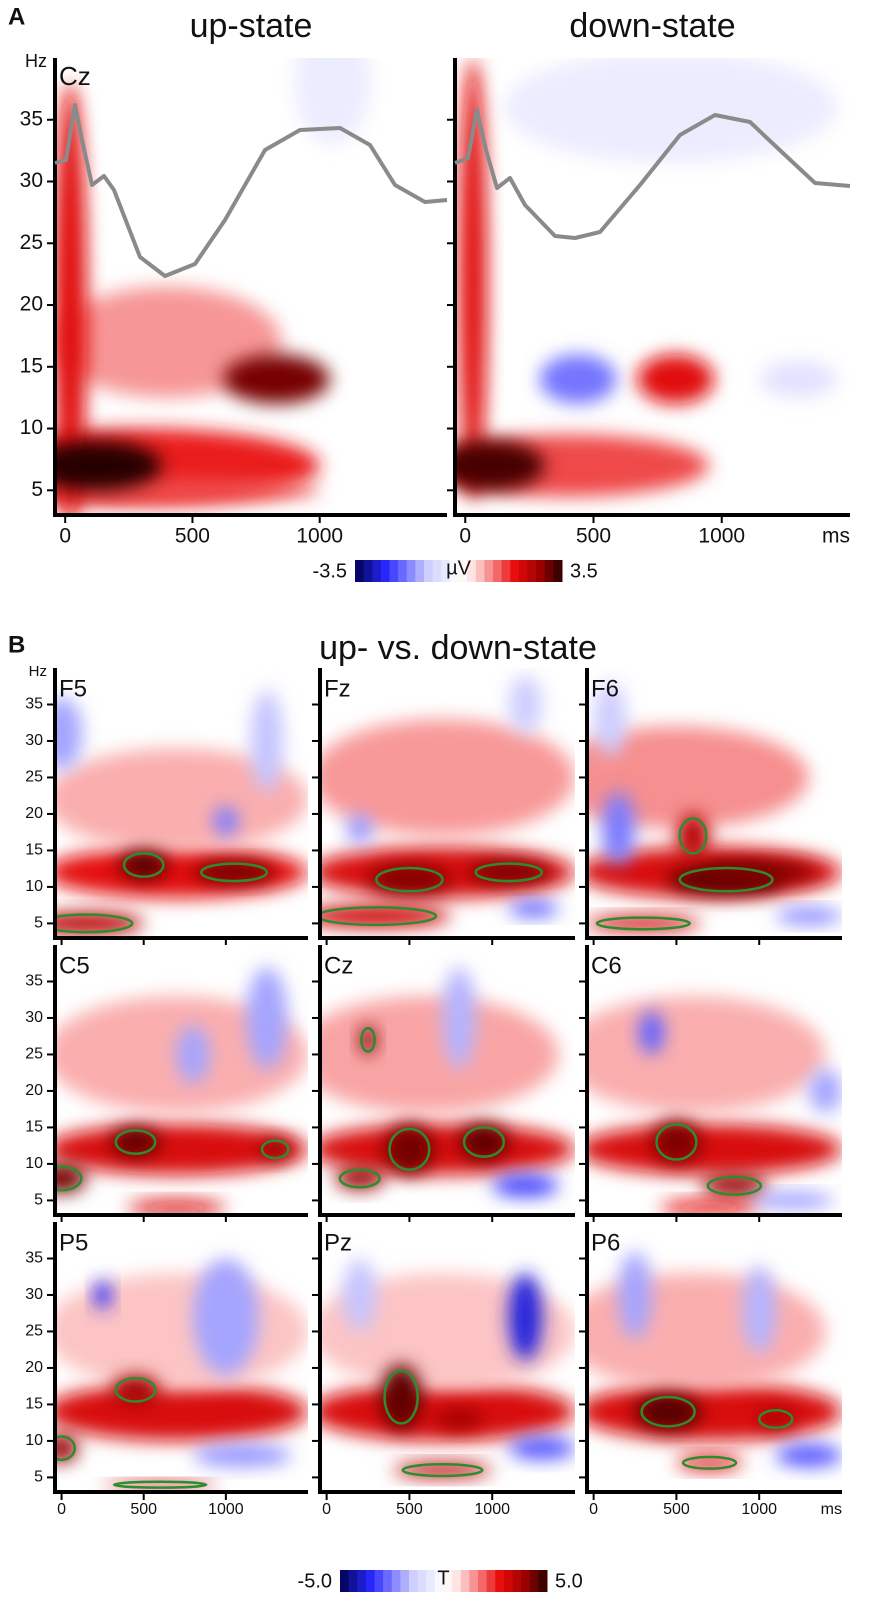  Describe the element at coordinates (16, 16) in the screenshot. I see `panel-letter: A` at that location.